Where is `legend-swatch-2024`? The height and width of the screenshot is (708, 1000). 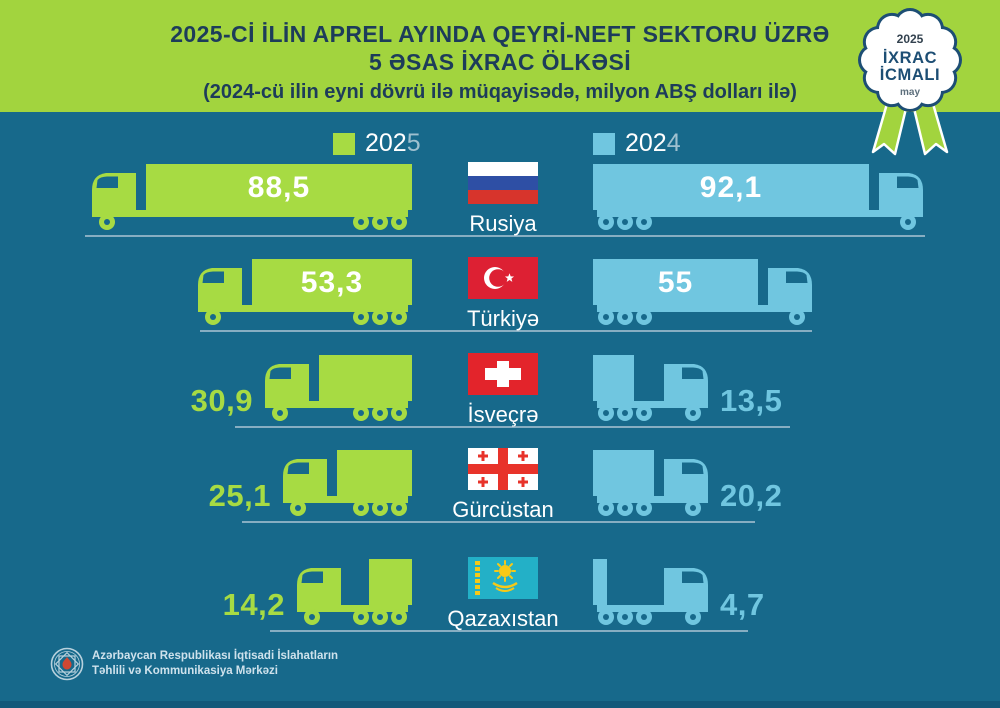
legend-swatch-2024 is located at coordinates (604, 144).